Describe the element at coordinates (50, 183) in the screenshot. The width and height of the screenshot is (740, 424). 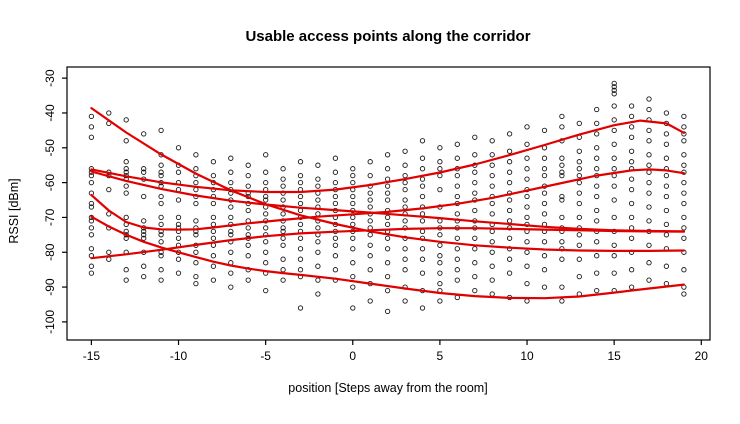
I see `y-tick-label: -60` at that location.